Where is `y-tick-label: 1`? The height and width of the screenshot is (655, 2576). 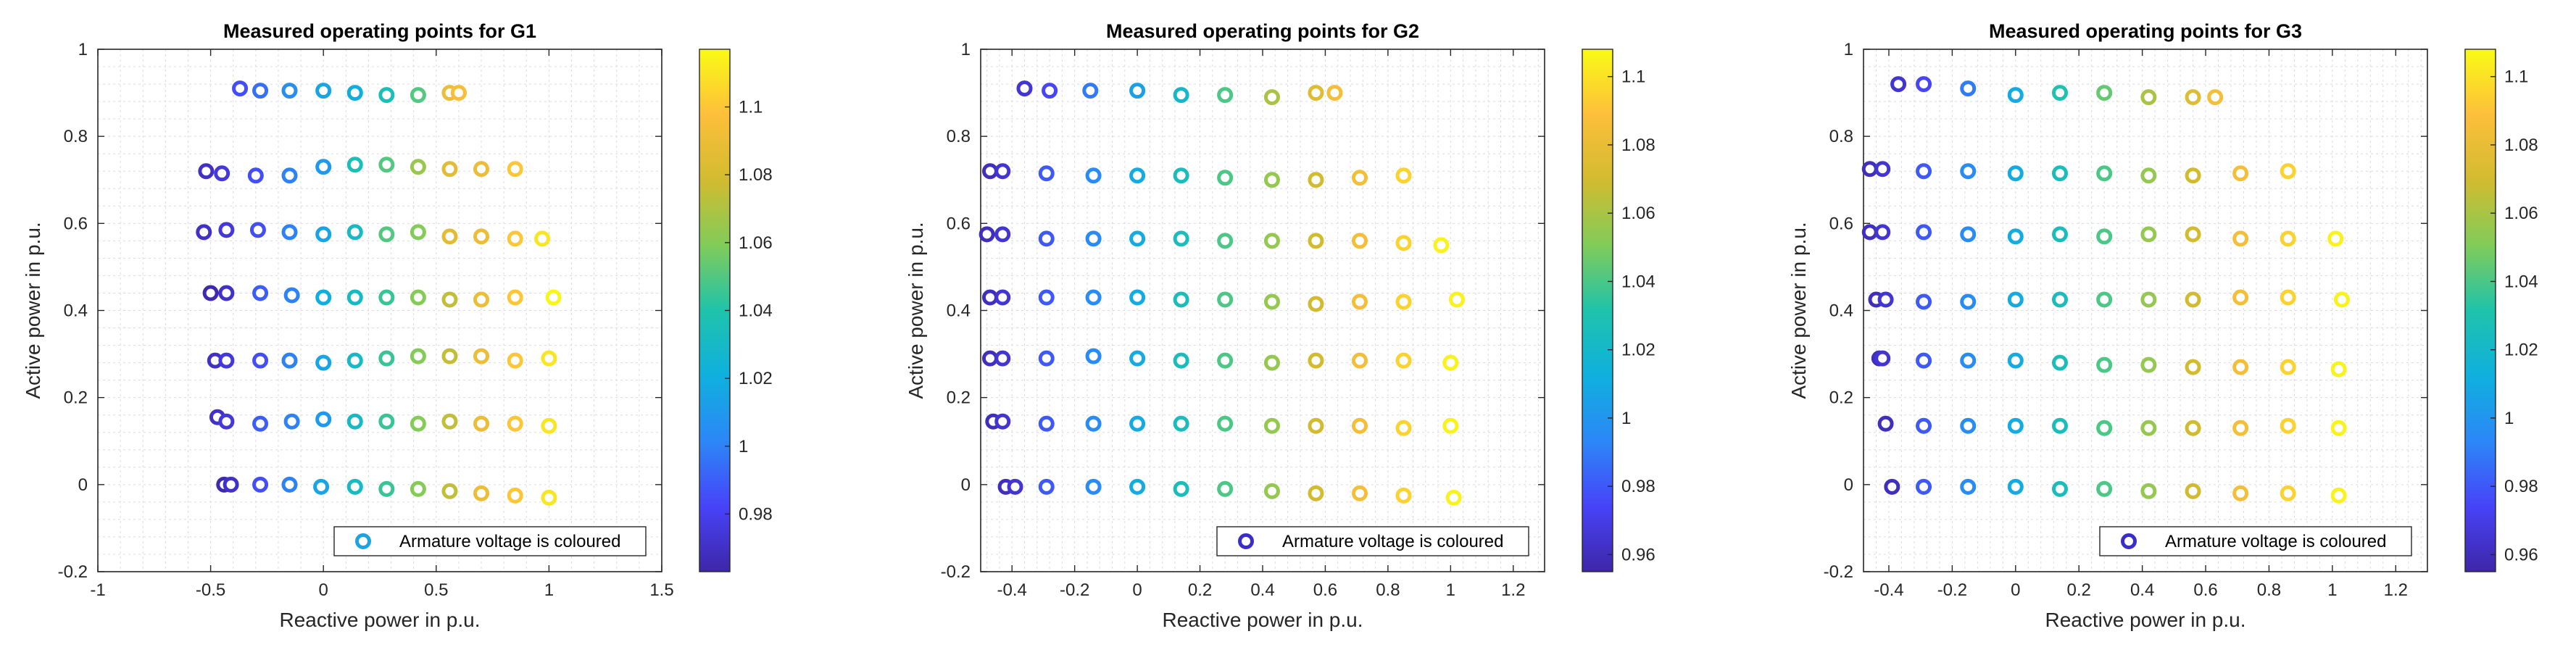 y-tick-label: 1 is located at coordinates (83, 49).